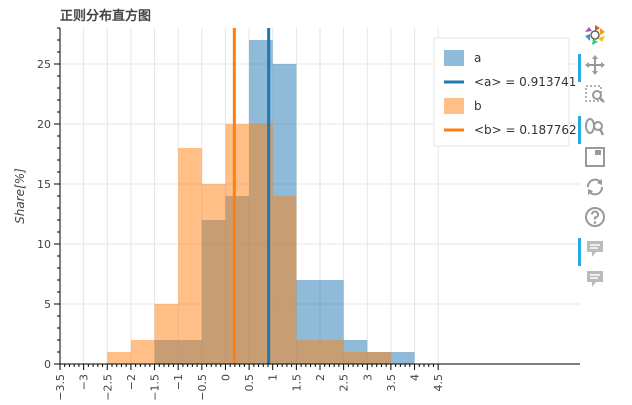 The width and height of the screenshot is (632, 405). Describe the element at coordinates (202, 387) in the screenshot. I see `x-tick-label: −0.5` at that location.